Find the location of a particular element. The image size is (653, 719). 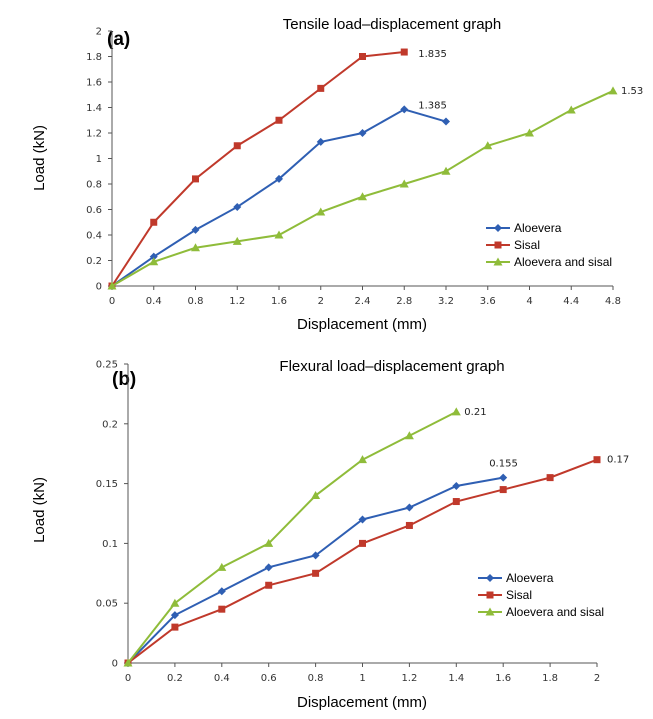

data-label: 1.385 is located at coordinates (432, 105).